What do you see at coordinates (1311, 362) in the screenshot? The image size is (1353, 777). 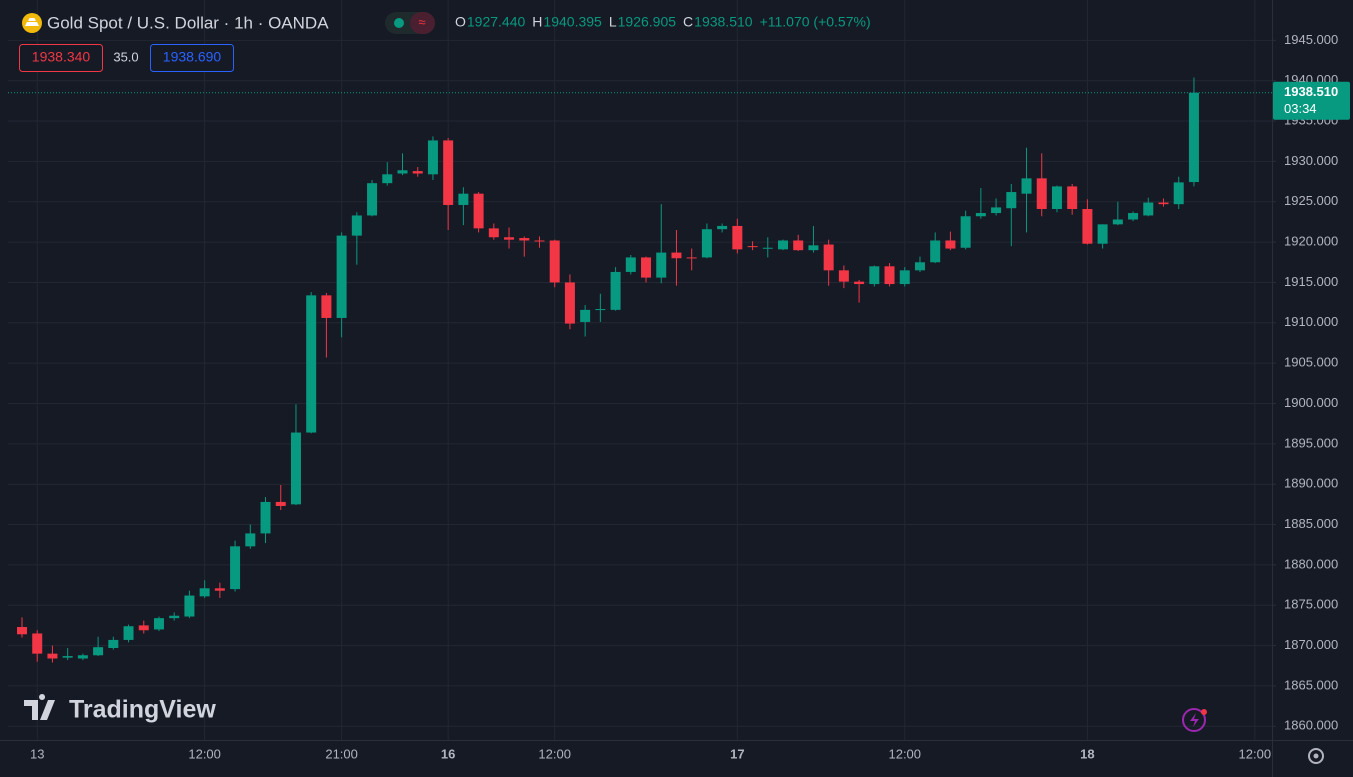 I see `y-tick-label: 1905.000` at bounding box center [1311, 362].